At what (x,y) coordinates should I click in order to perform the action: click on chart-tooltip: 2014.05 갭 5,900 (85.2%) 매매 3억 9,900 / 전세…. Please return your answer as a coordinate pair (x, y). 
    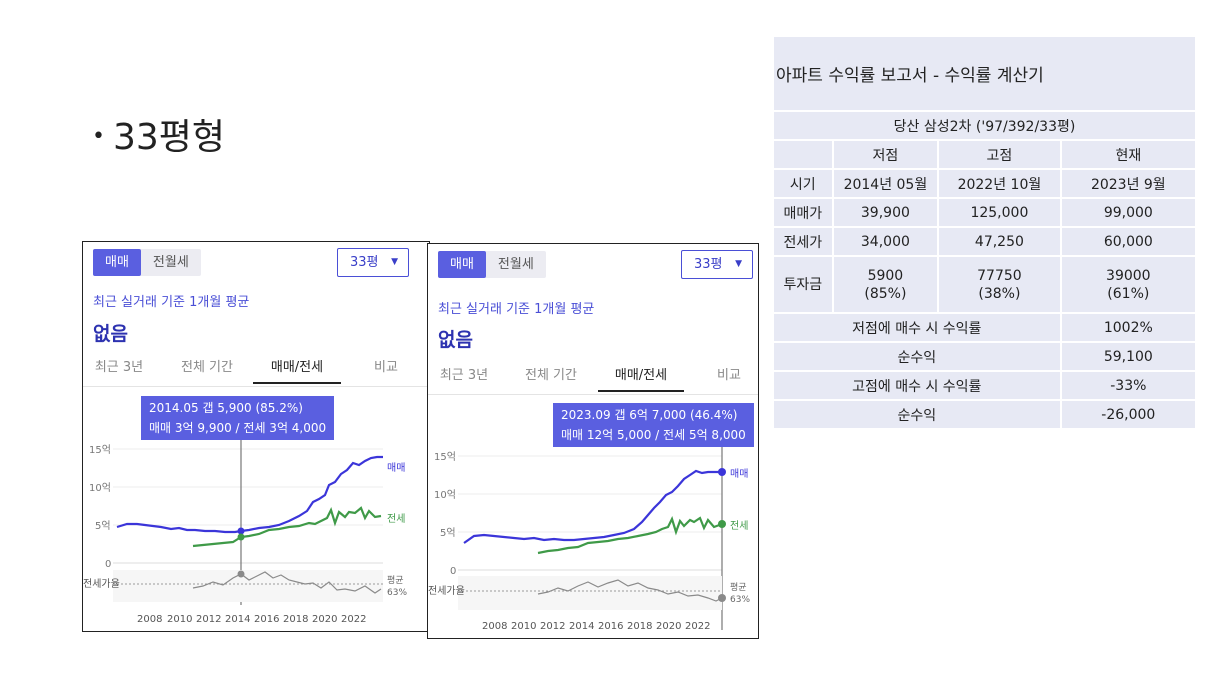
    Looking at the image, I should click on (238, 418).